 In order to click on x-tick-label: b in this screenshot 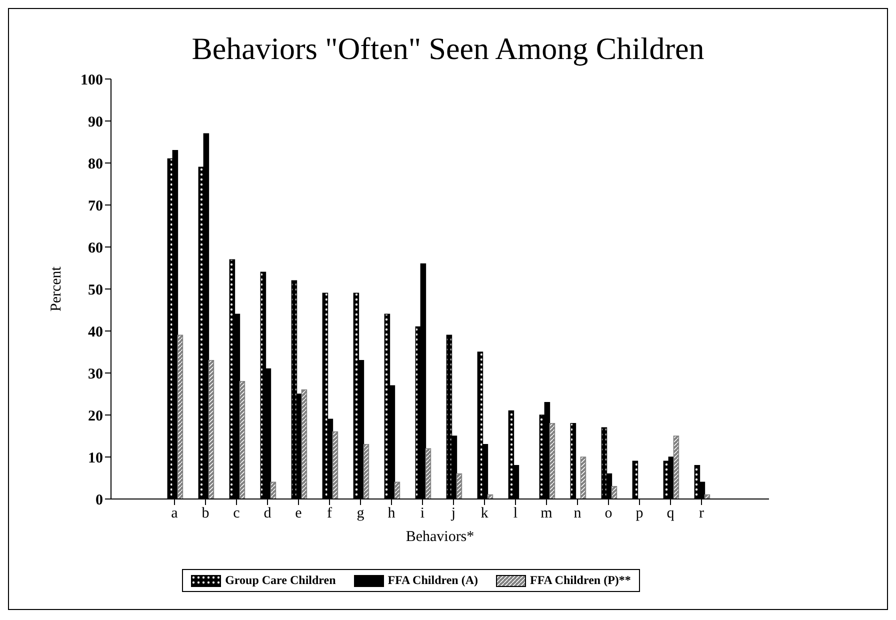, I will do `click(206, 514)`.